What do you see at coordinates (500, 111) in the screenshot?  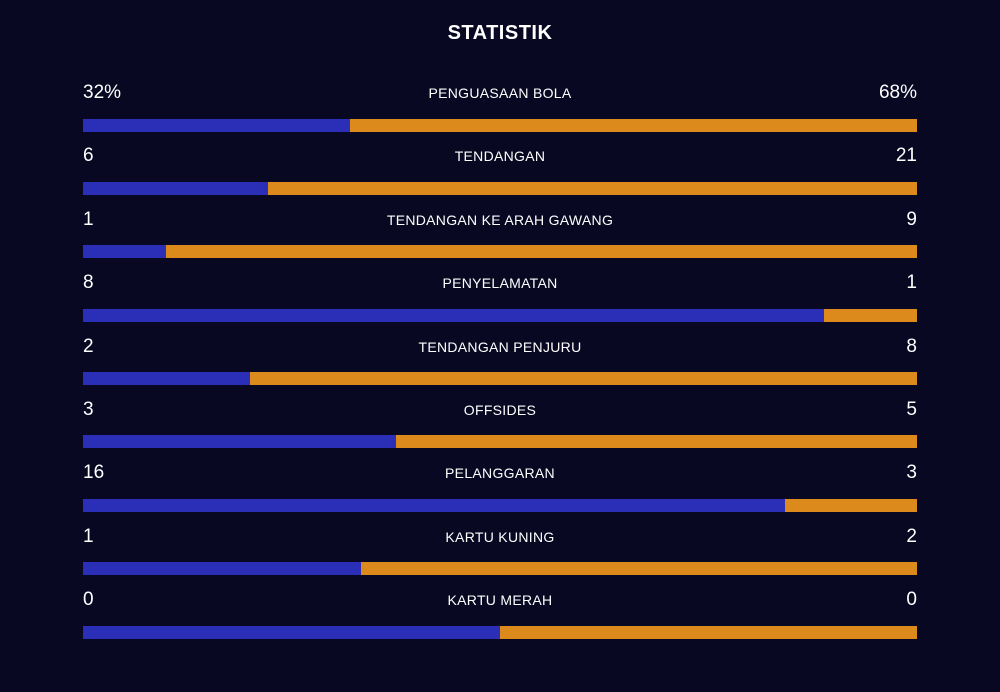 I see `stat-row-possession: 32% PENGUASAAN BOLA 68%` at bounding box center [500, 111].